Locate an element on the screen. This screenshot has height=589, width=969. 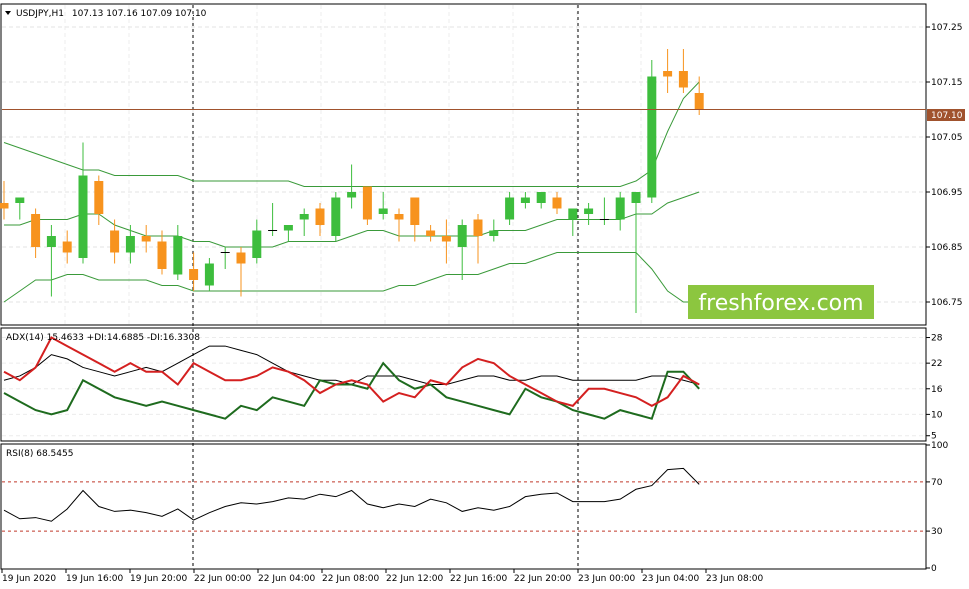
rsi-header: RSI(8) 68.5455 is located at coordinates (39, 454).